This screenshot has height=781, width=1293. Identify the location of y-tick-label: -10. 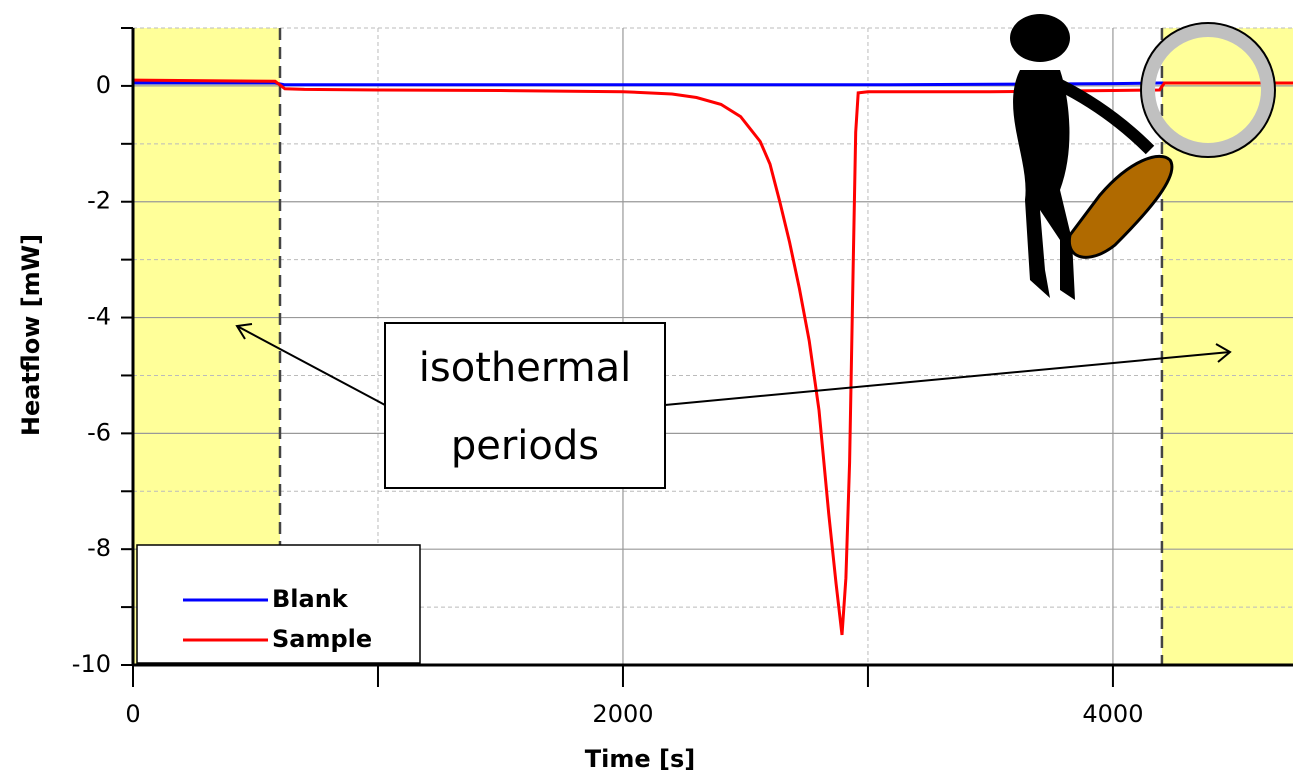
(91, 664).